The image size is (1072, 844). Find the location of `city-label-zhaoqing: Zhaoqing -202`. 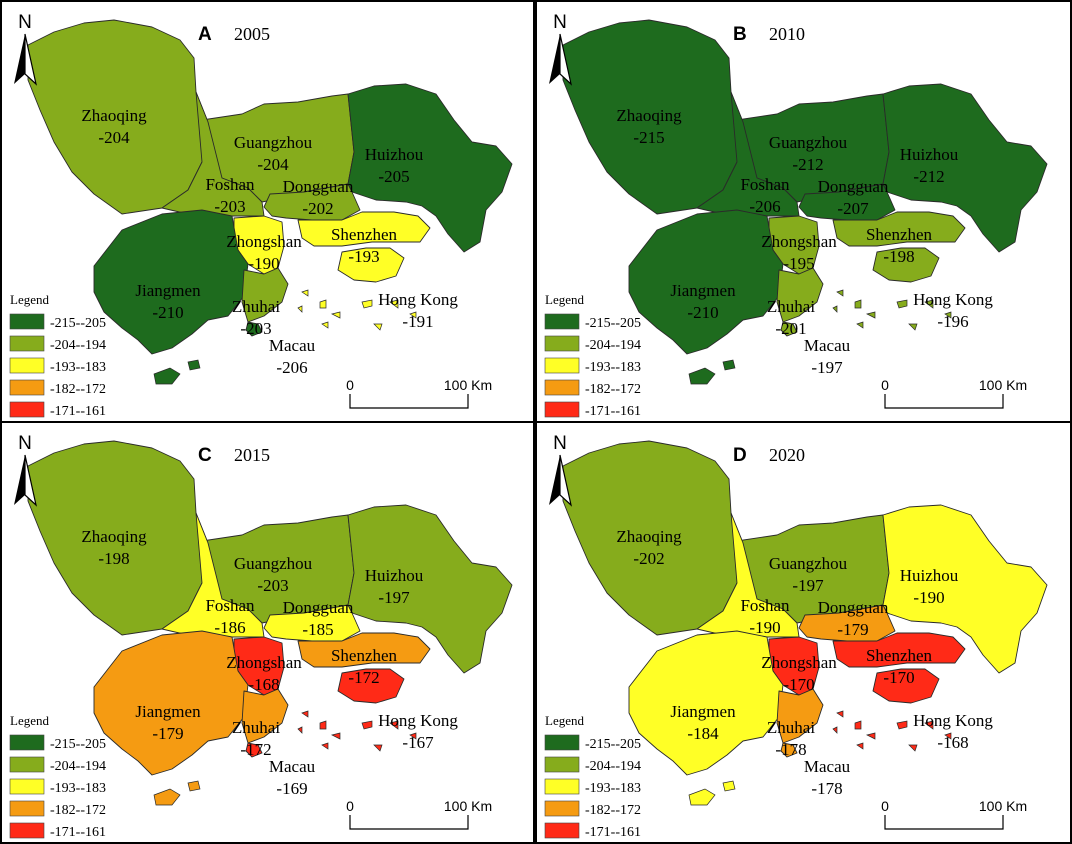

city-label-zhaoqing: Zhaoqing -202 is located at coordinates (649, 547).